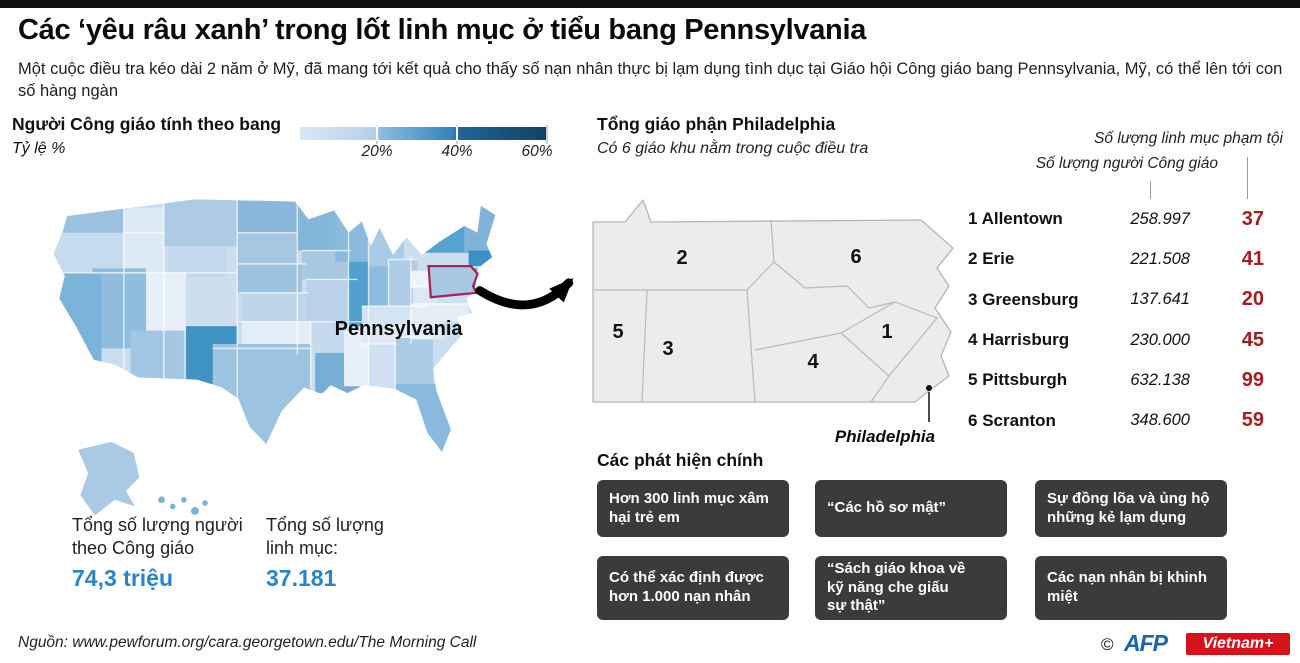  What do you see at coordinates (1116, 219) in the screenshot?
I see `table-row: 1 Allentown 258.997 37` at bounding box center [1116, 219].